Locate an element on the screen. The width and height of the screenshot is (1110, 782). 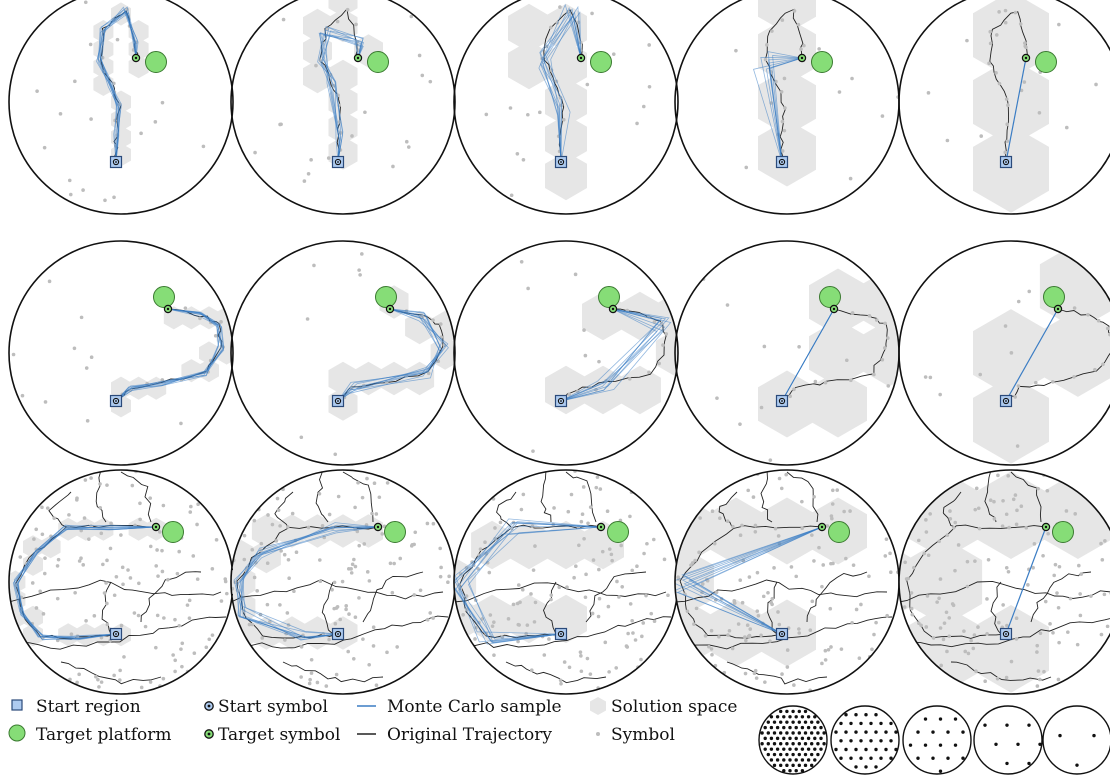
start-region-legend-icon is located at coordinates (17, 705).